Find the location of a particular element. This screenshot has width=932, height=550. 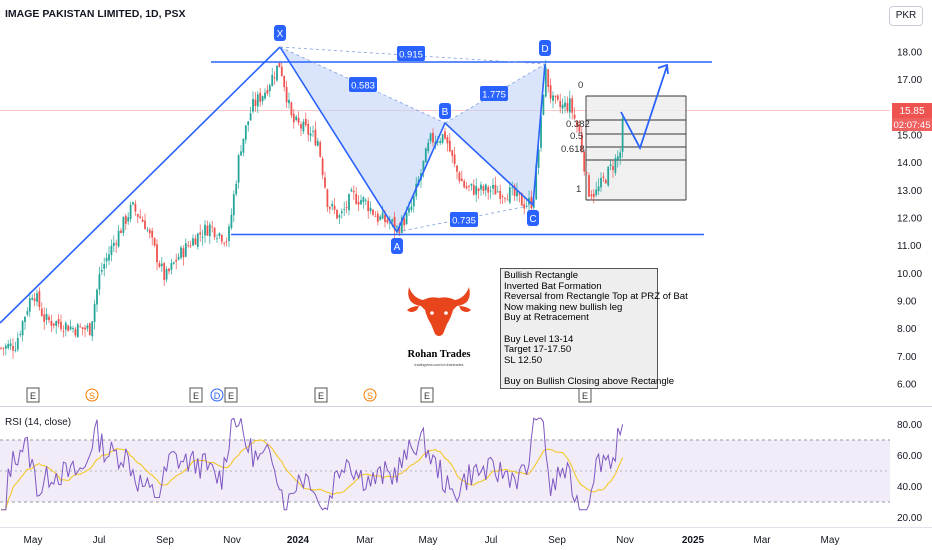

note-line: SL 12.50 is located at coordinates (523, 360).